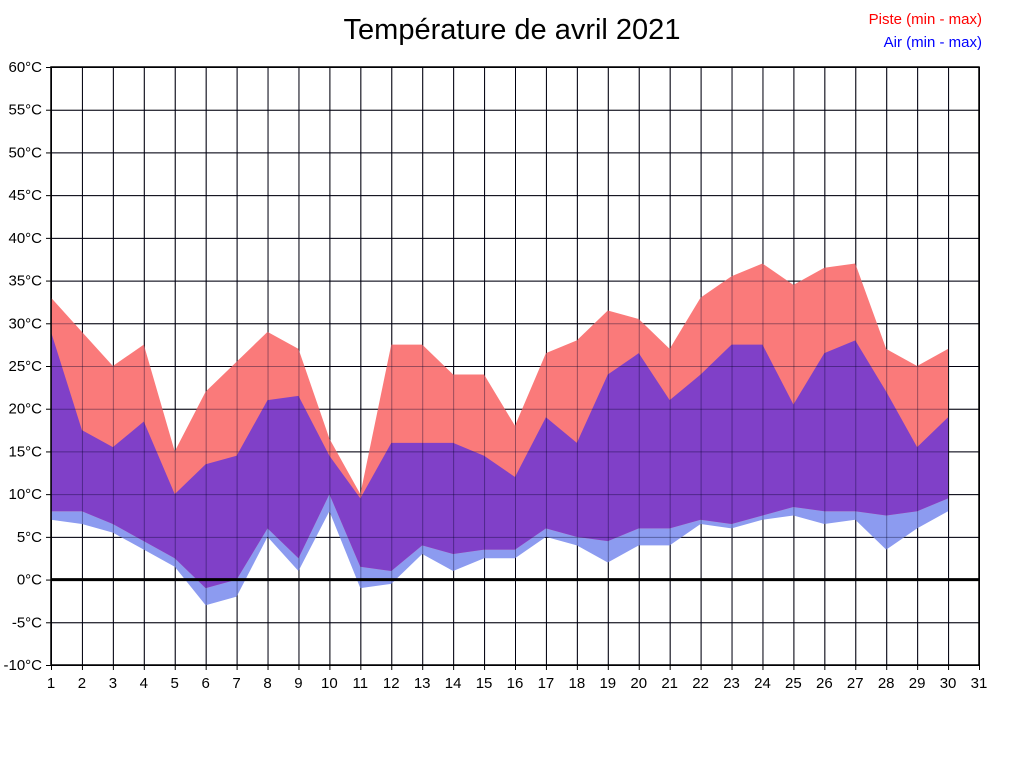 The width and height of the screenshot is (1024, 768). I want to click on svg-text: 10°C, so click(25, 494).